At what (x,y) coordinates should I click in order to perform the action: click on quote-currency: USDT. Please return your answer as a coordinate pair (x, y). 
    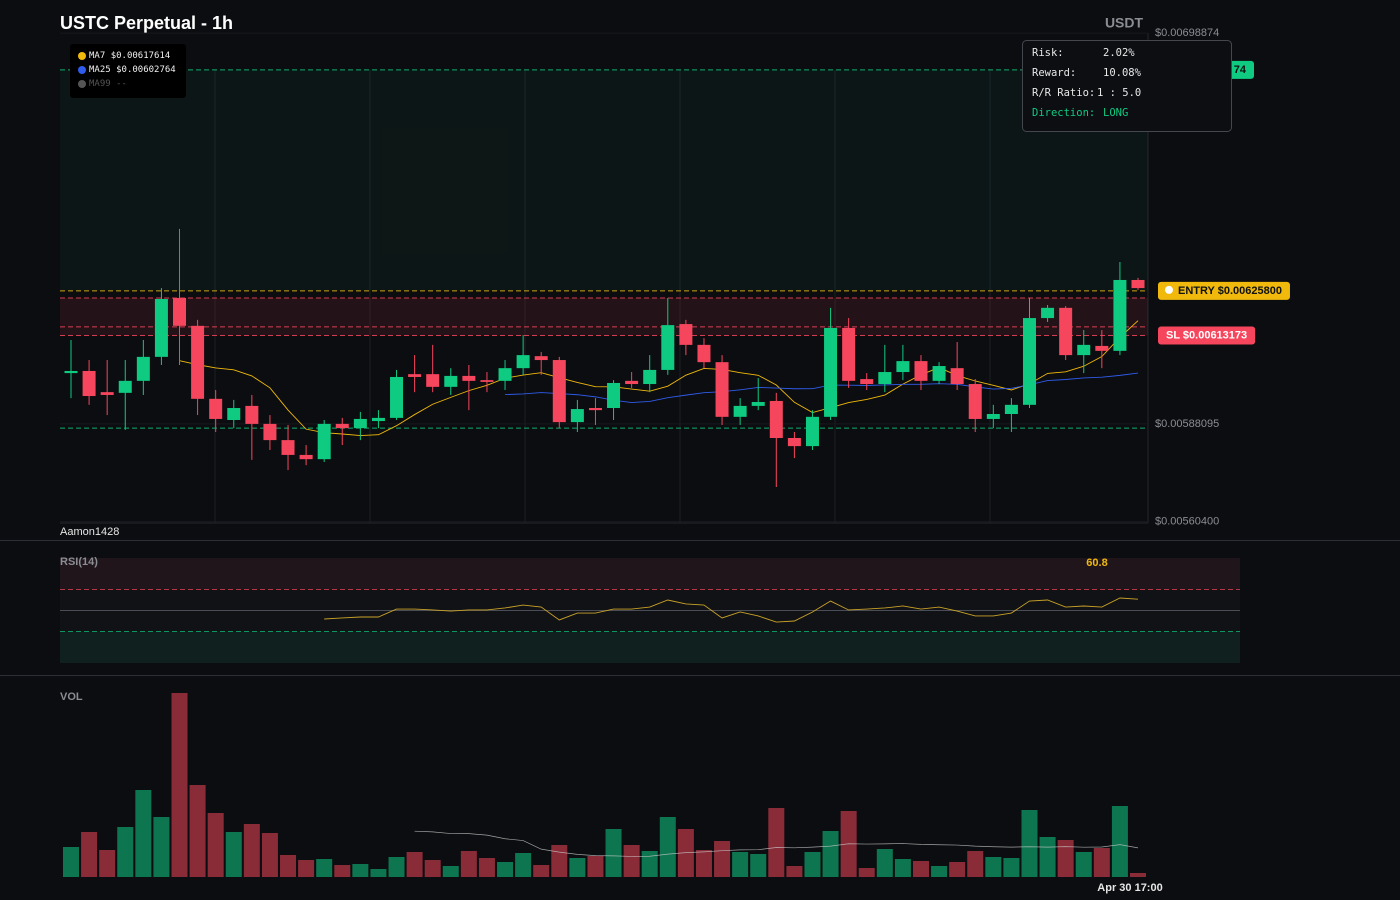
    Looking at the image, I should click on (1124, 23).